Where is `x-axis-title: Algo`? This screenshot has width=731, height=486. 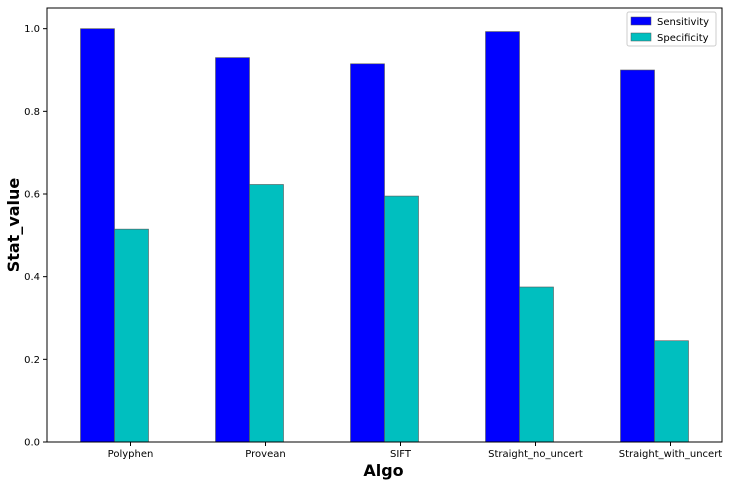 x-axis-title: Algo is located at coordinates (383, 470).